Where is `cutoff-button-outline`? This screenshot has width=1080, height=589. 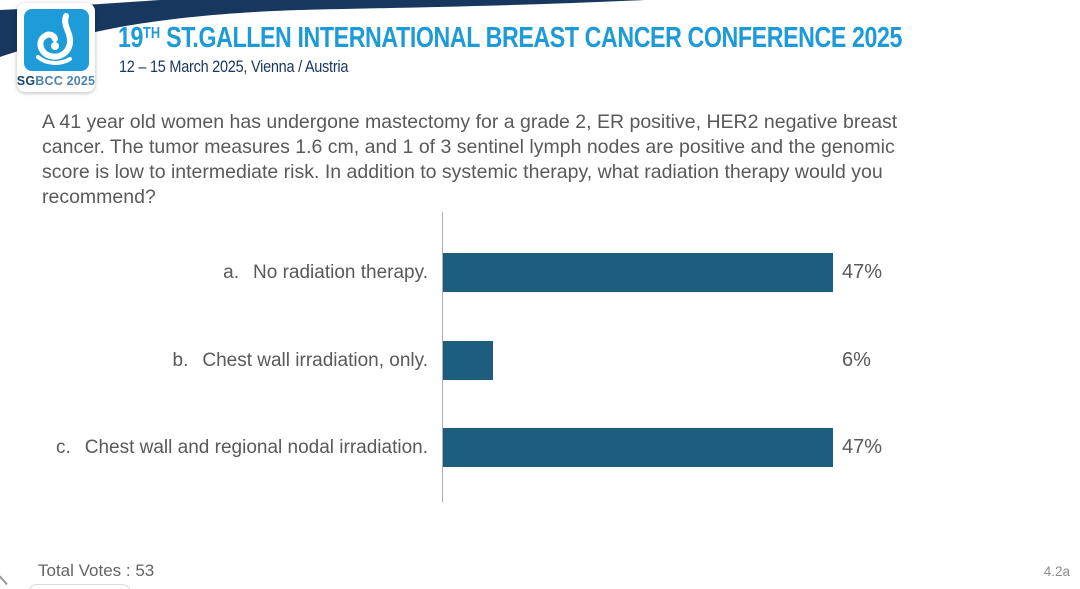 cutoff-button-outline is located at coordinates (79, 586).